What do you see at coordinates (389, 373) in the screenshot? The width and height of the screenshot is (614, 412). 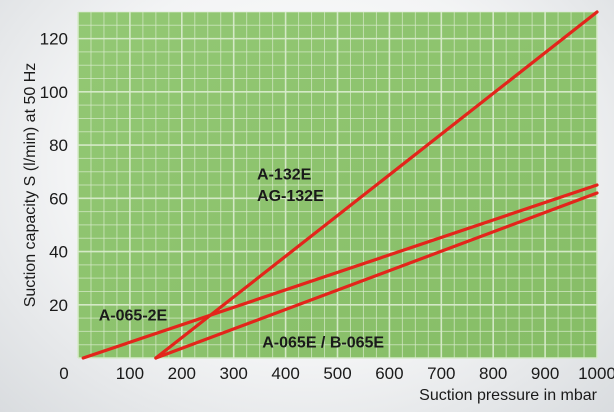 I see `x-tick-label: 600` at bounding box center [389, 373].